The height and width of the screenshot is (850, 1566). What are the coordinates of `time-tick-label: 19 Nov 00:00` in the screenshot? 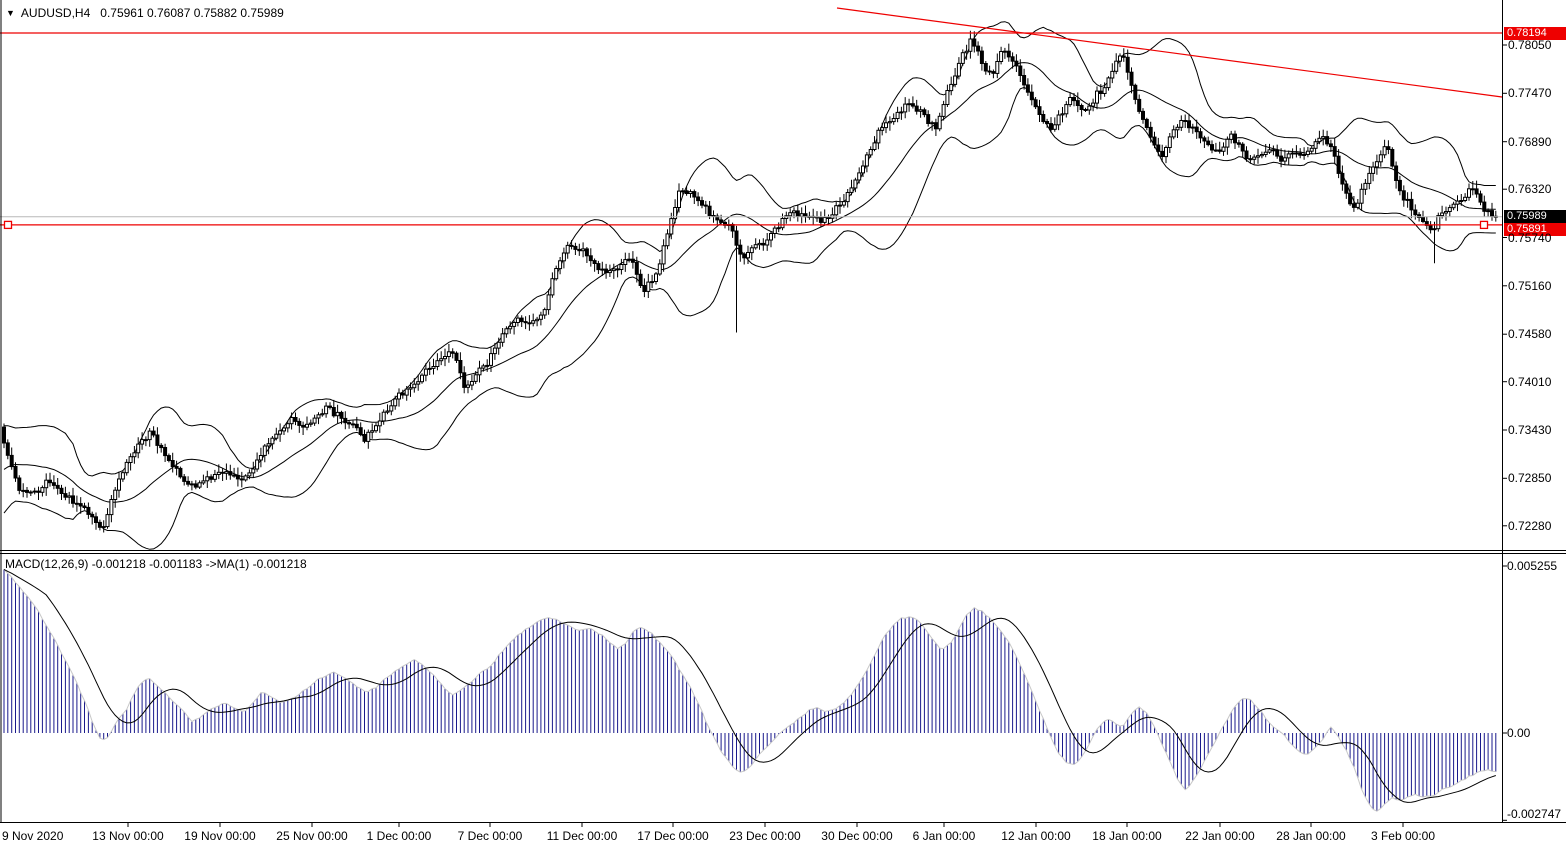 It's located at (220, 836).